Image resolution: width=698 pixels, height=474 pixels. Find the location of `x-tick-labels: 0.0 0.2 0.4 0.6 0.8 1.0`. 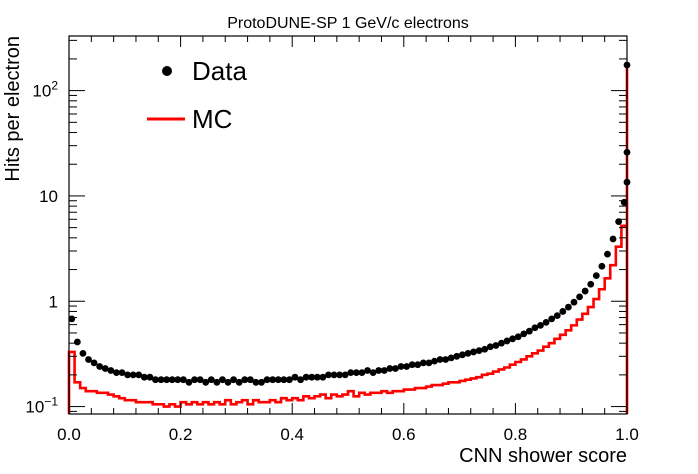

x-tick-labels: 0.0 0.2 0.4 0.6 0.8 1.0 is located at coordinates (348, 434).